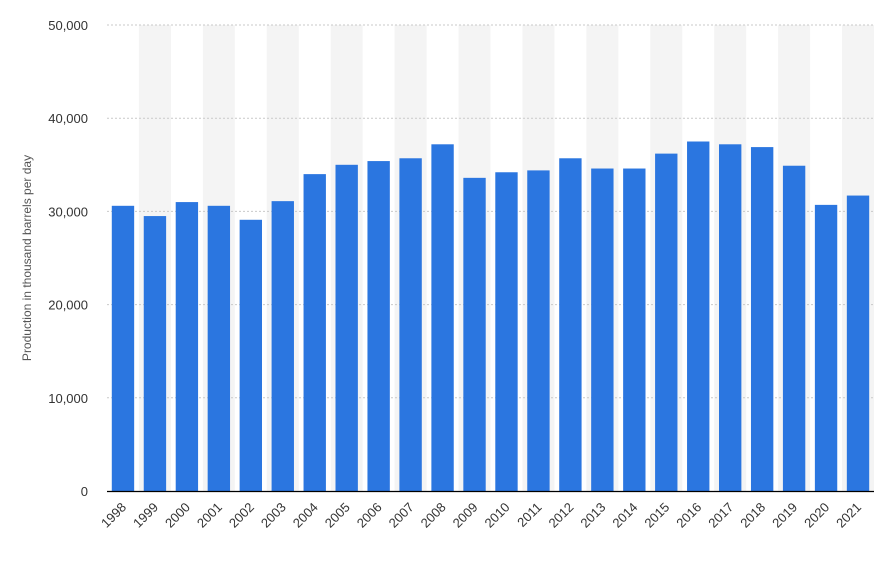  I want to click on x-tick-label: 2015, so click(656, 515).